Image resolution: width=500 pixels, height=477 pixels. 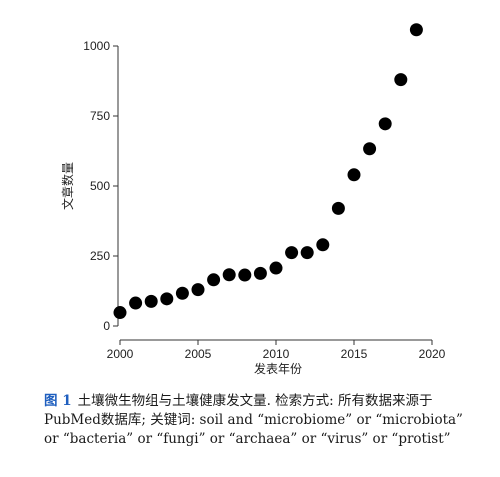 I want to click on x-tick-label: 2000, so click(x=120, y=354).